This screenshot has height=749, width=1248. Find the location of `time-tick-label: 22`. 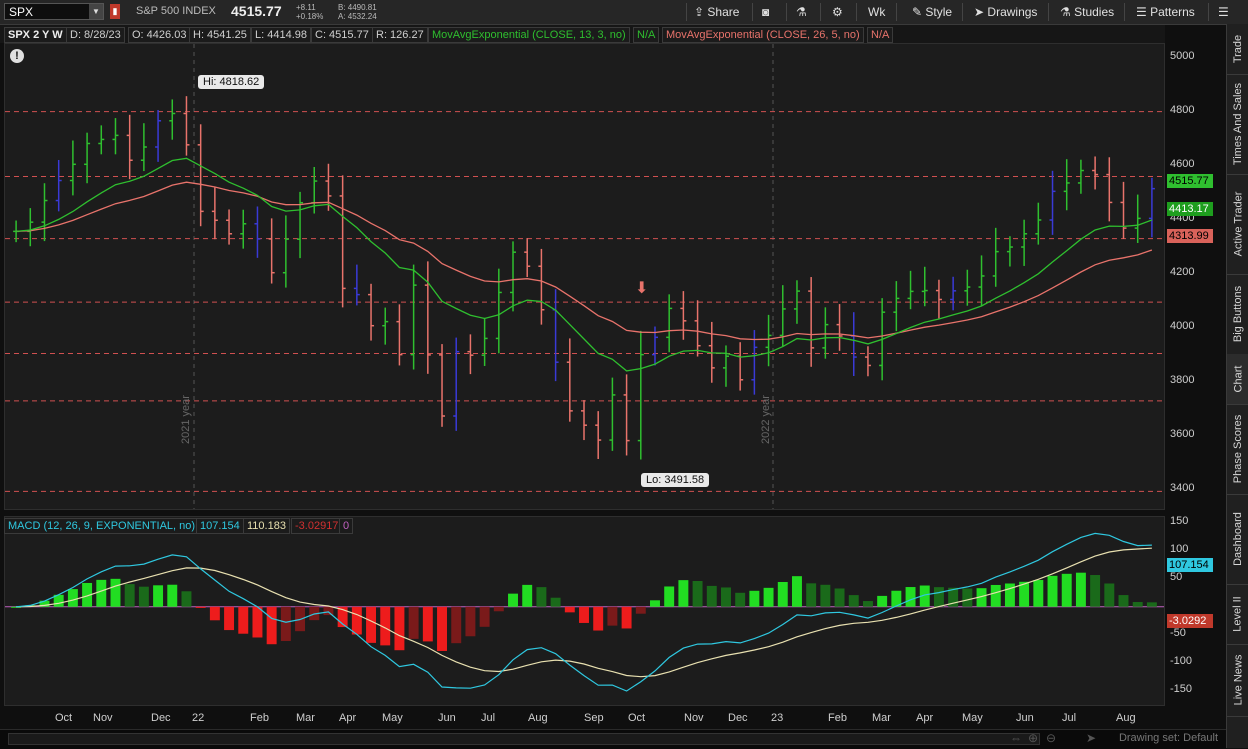

time-tick-label: 22 is located at coordinates (198, 718).